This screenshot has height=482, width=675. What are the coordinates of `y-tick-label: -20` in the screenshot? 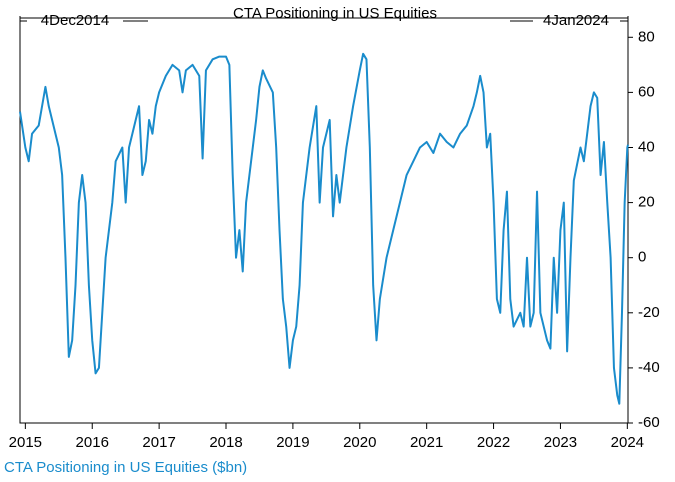 It's located at (649, 312).